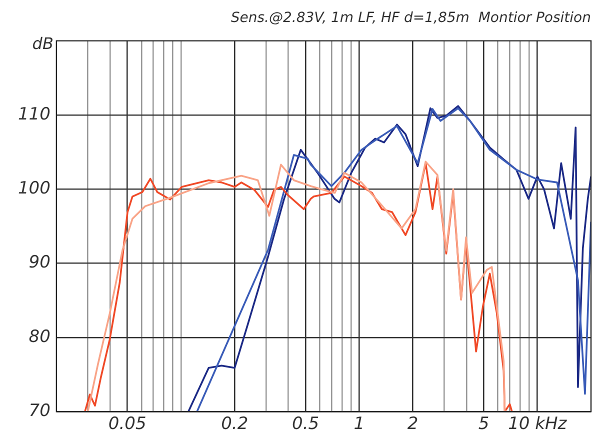 The height and width of the screenshot is (446, 607). I want to click on y-tick-label: 70, so click(39, 411).